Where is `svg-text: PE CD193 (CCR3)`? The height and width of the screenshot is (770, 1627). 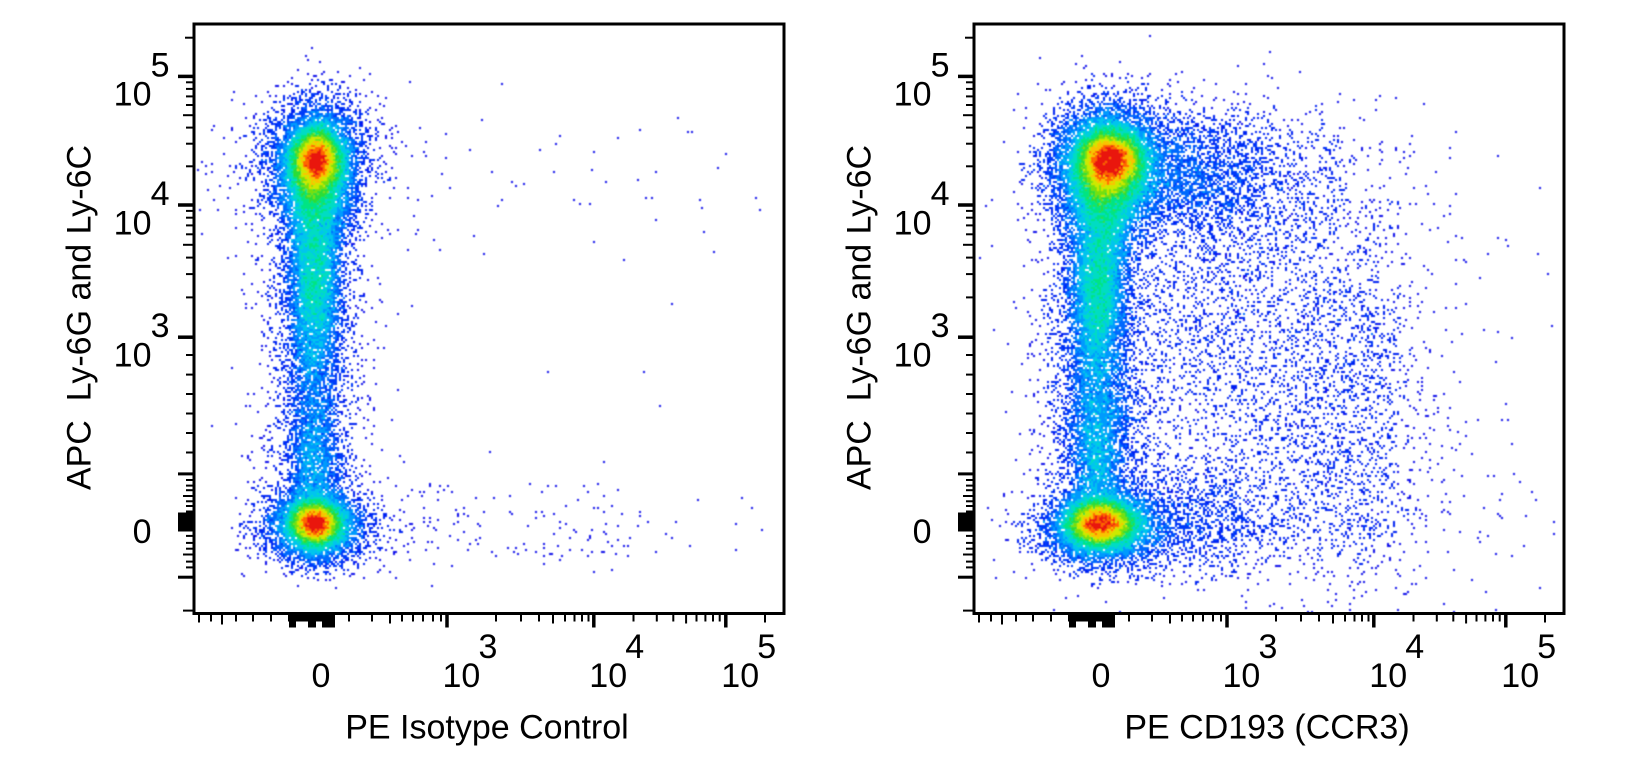 svg-text: PE CD193 (CCR3) is located at coordinates (1266, 728).